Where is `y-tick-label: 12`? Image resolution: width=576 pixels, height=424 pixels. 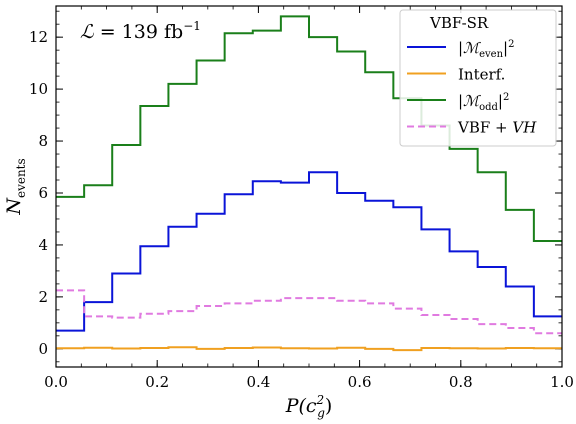
y-tick-label: 12 is located at coordinates (38, 37).